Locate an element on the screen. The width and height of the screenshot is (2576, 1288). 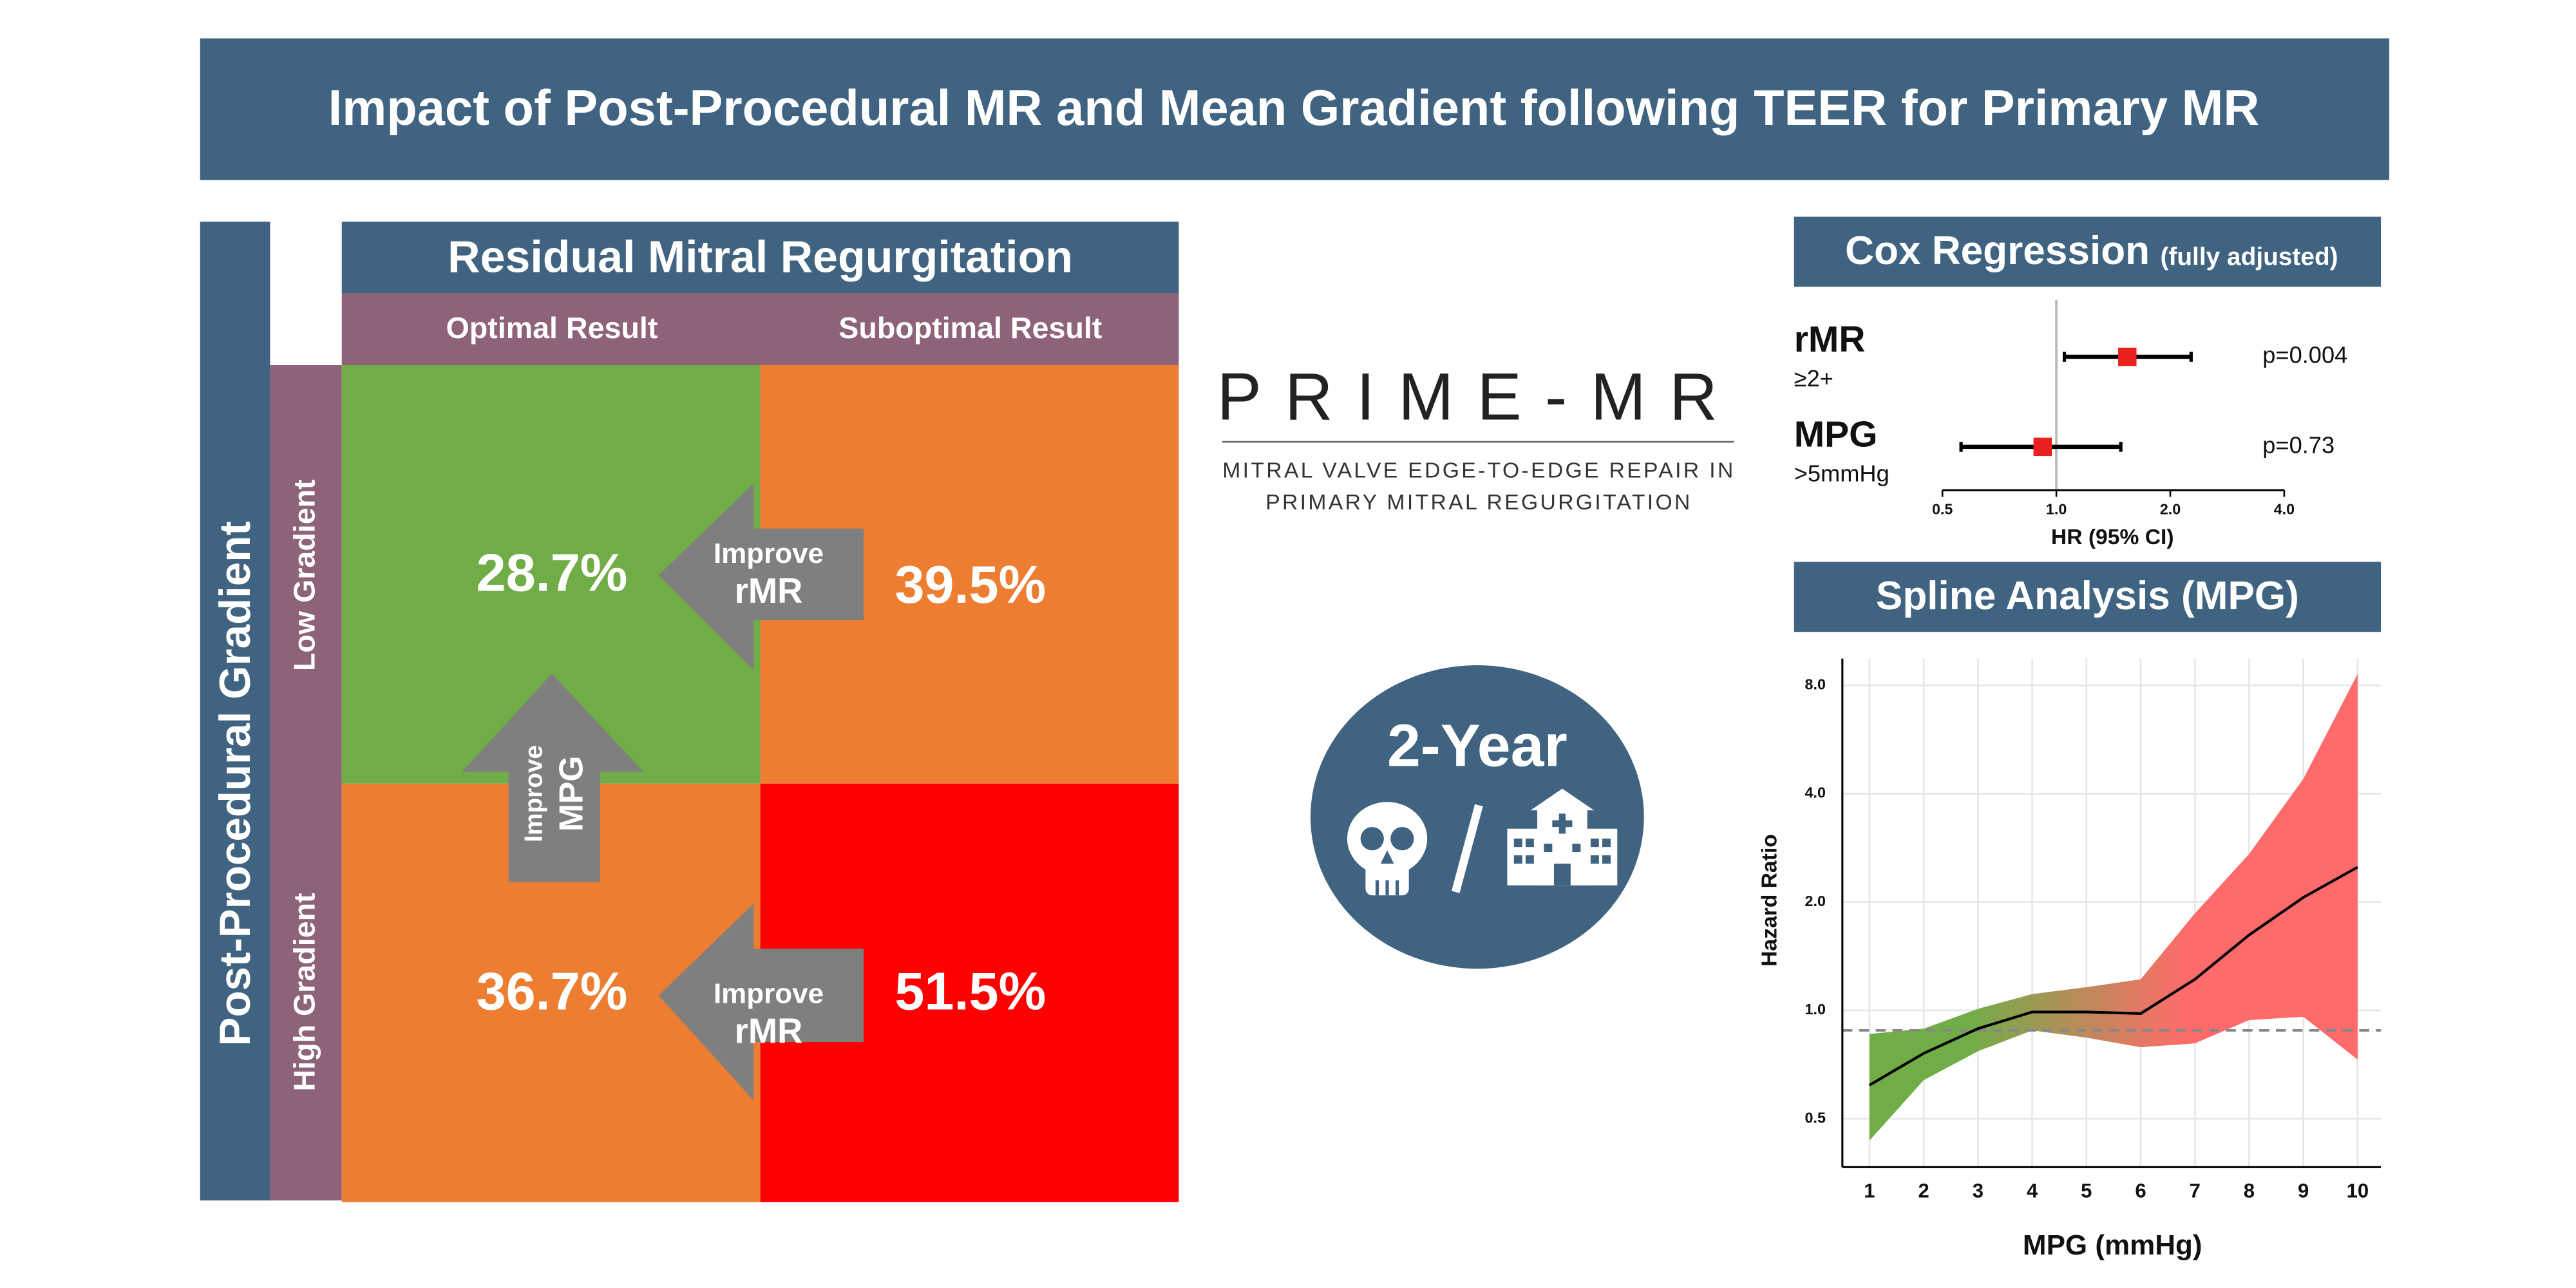
spline-title: Spline Analysis (MPG) is located at coordinates (2087, 596).